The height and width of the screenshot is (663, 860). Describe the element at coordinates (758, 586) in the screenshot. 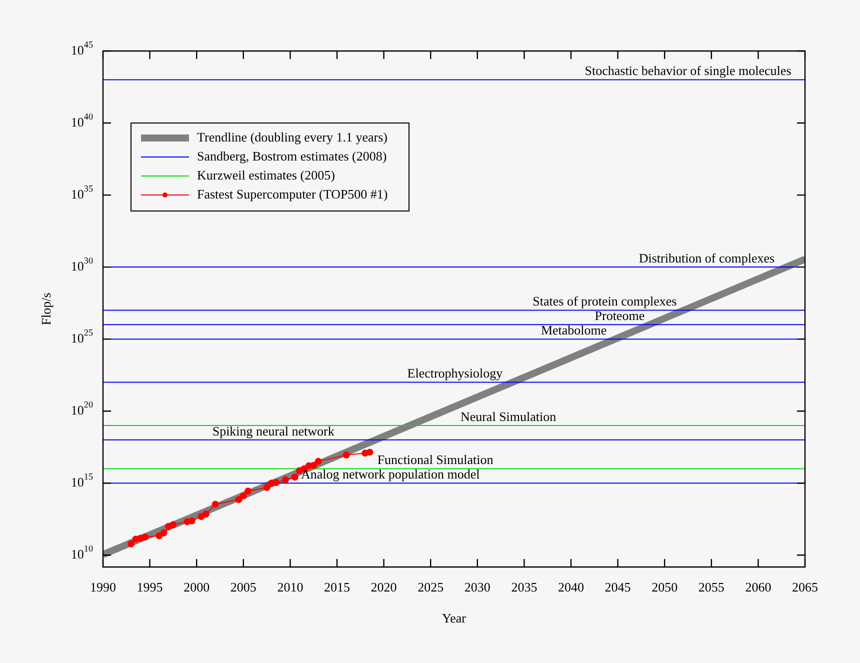

I see `x-tick-label: 2060` at that location.